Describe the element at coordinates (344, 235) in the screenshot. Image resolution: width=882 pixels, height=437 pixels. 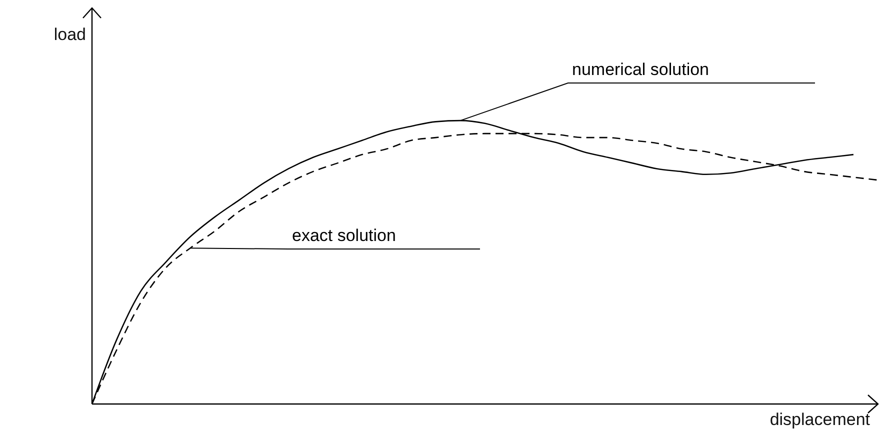
I see `text: exact solution` at that location.